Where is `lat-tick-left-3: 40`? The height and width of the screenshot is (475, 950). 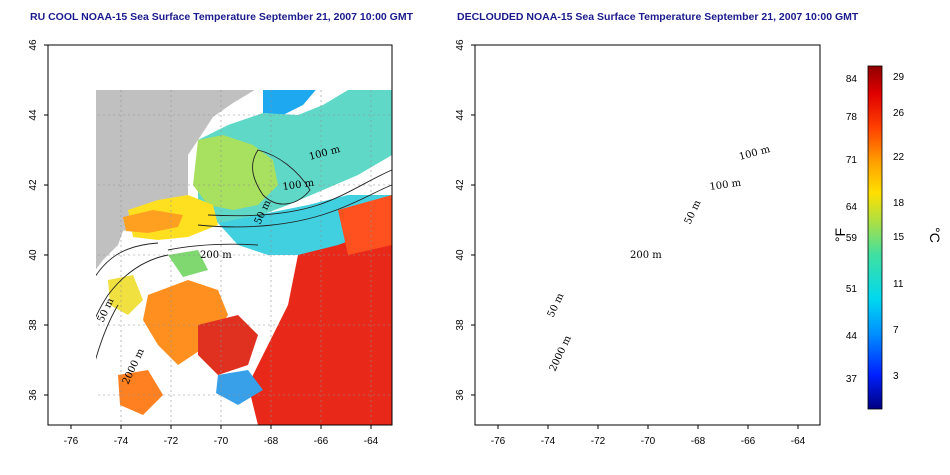 lat-tick-left-3: 40 is located at coordinates (33, 255).